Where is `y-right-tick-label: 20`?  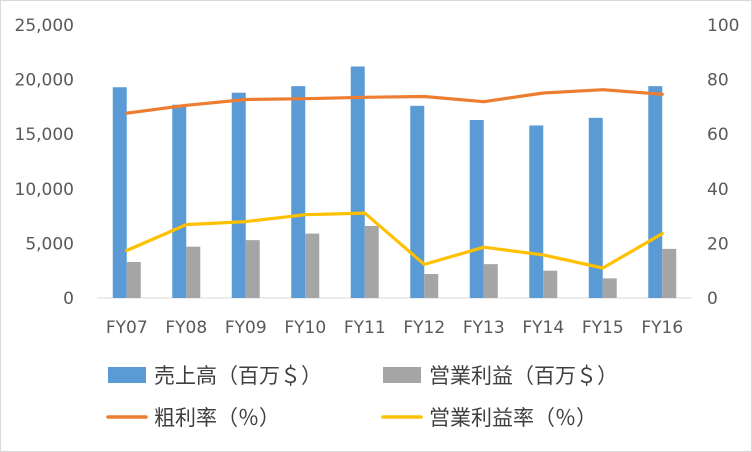
y-right-tick-label: 20 is located at coordinates (718, 244).